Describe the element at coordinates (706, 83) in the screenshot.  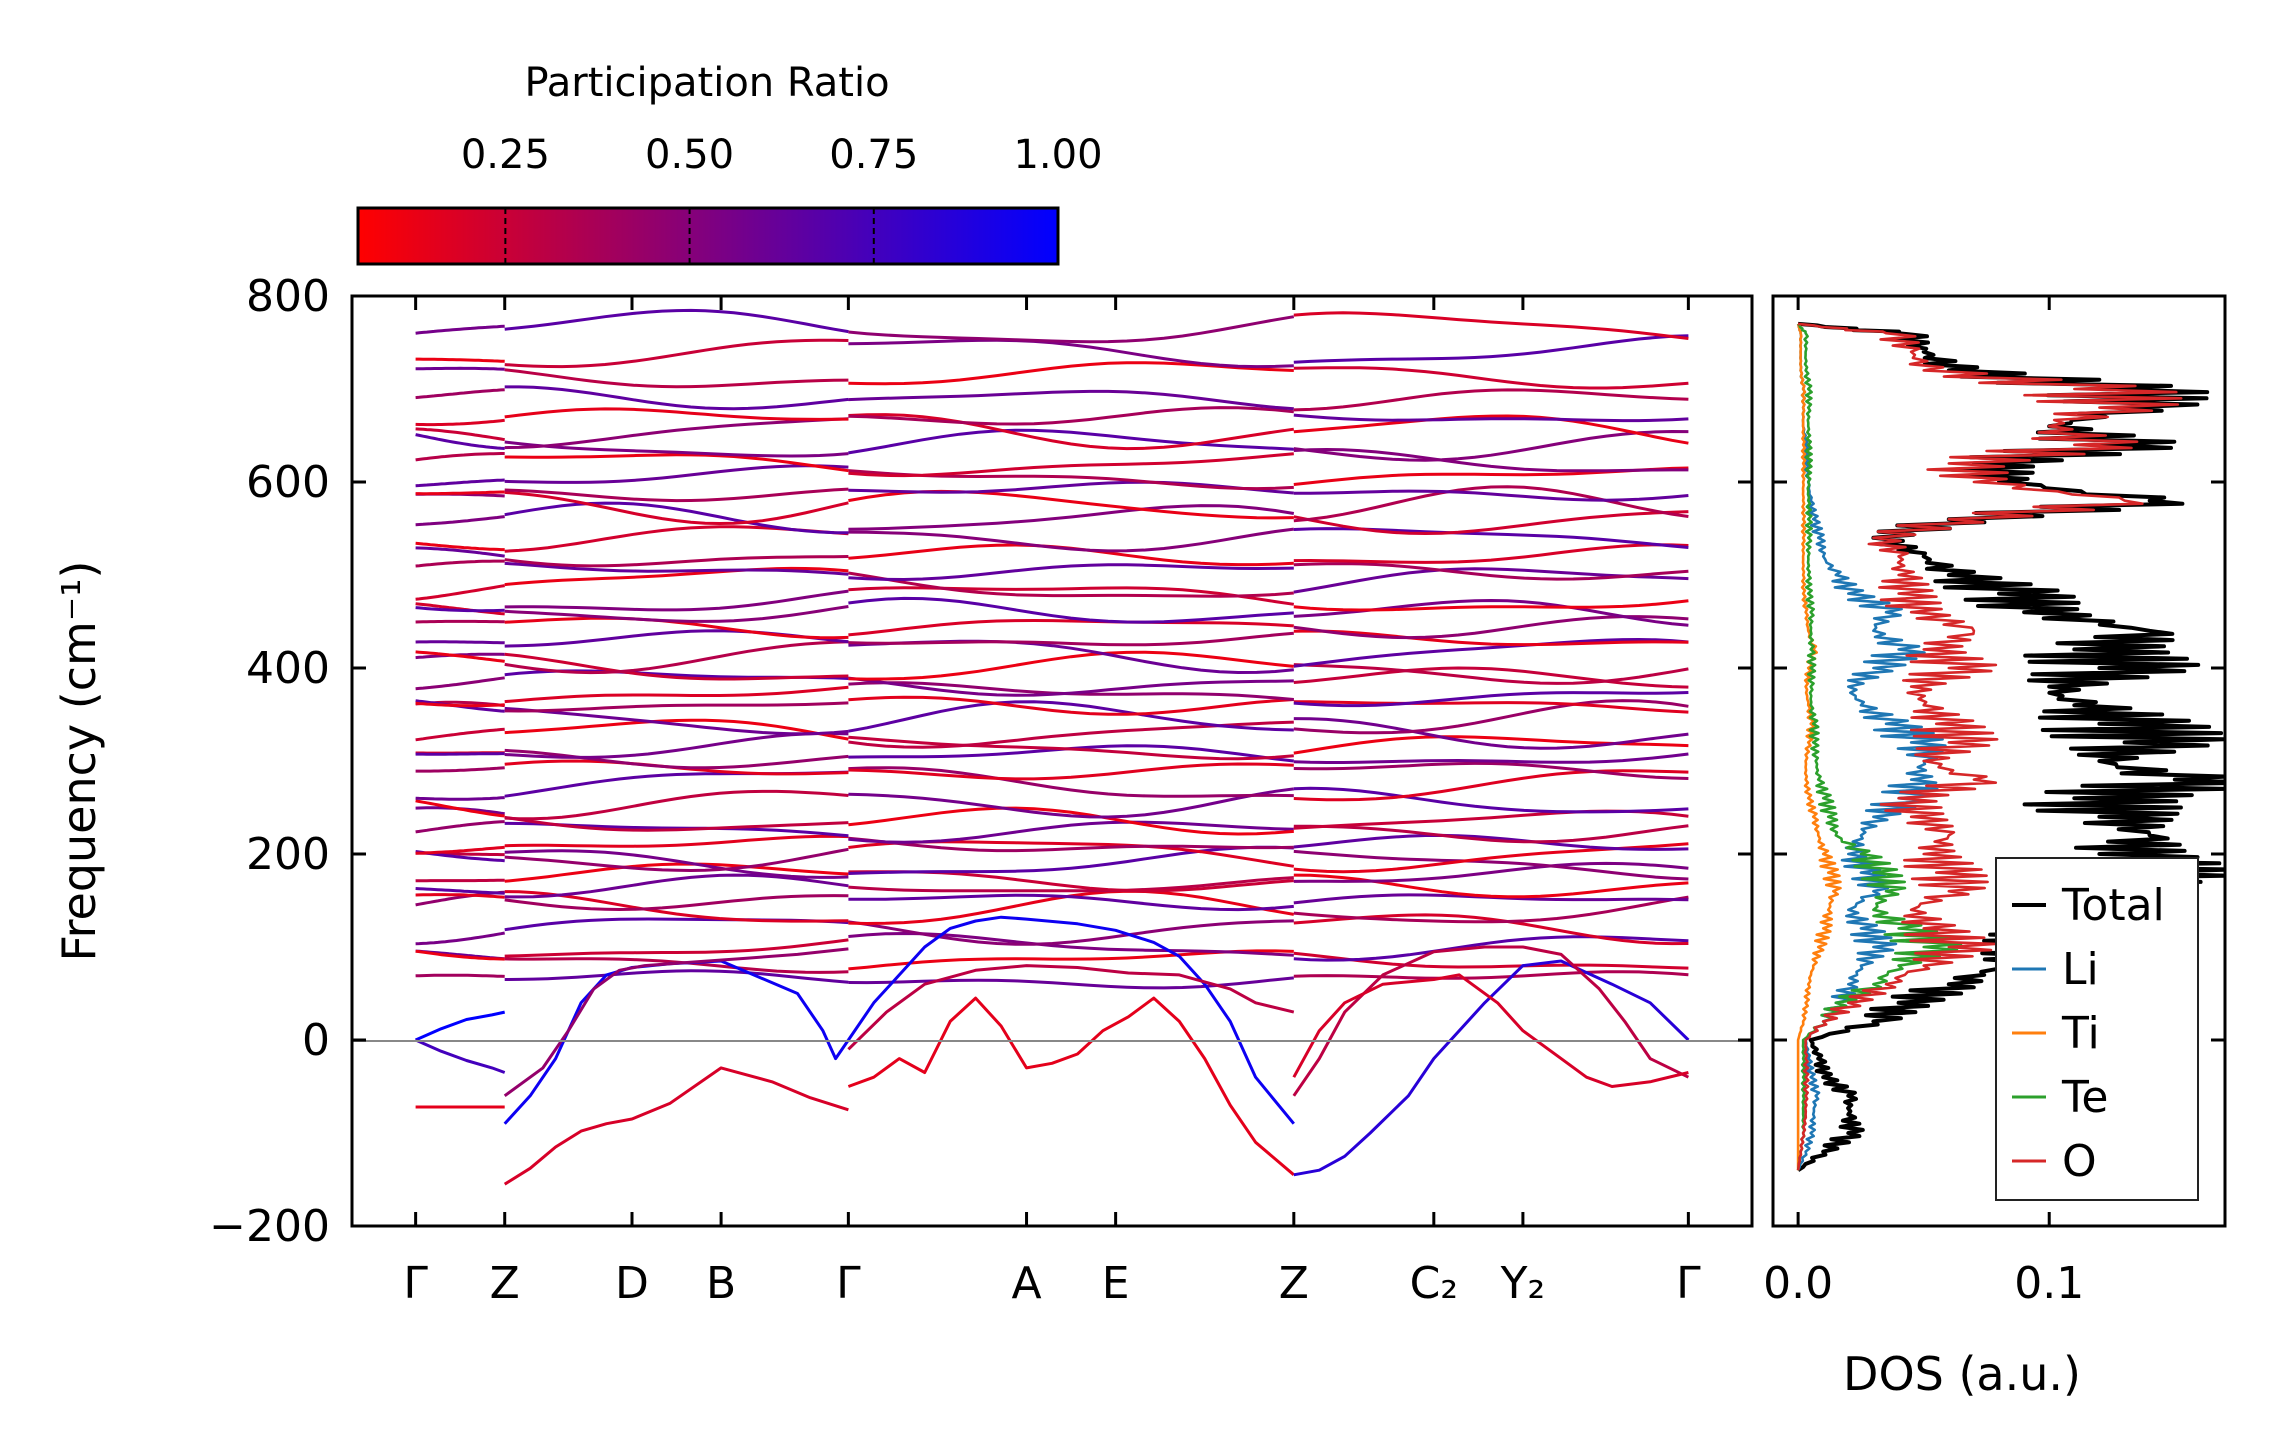
I see `colorbar-title: Participation Ratio` at that location.